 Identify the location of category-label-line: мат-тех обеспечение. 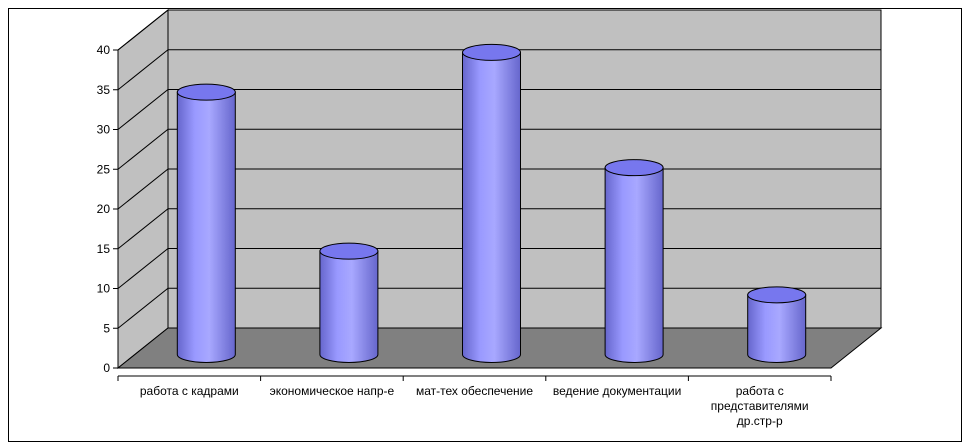
(474, 391).